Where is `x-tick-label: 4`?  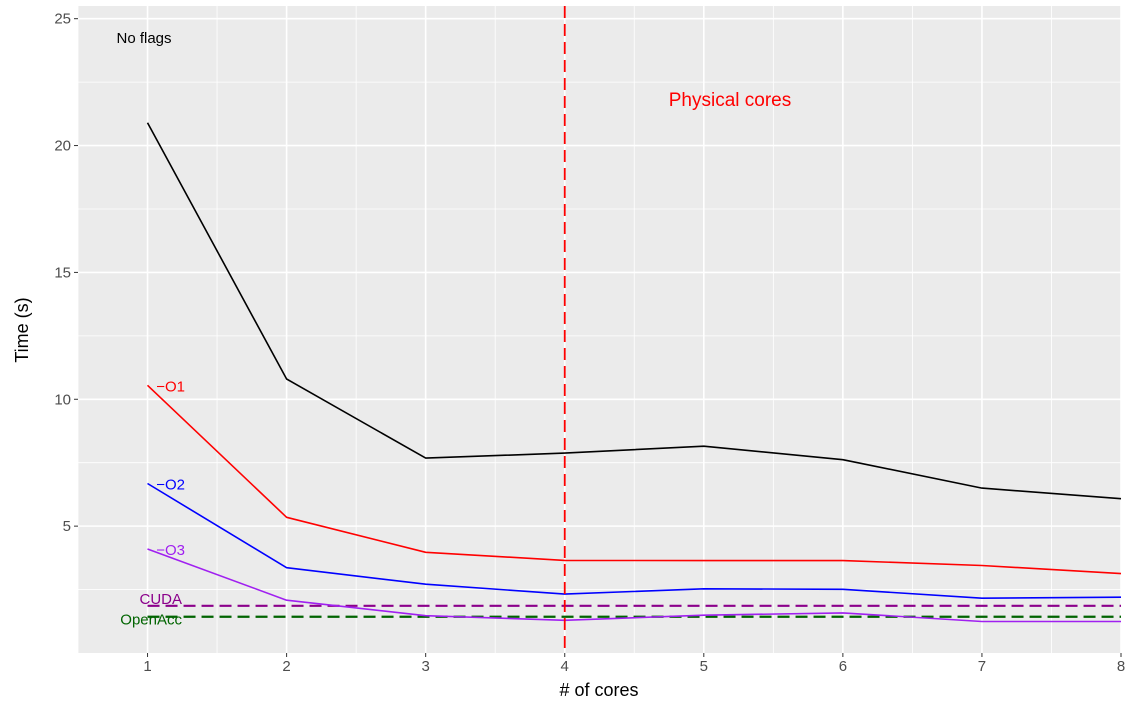 x-tick-label: 4 is located at coordinates (565, 666).